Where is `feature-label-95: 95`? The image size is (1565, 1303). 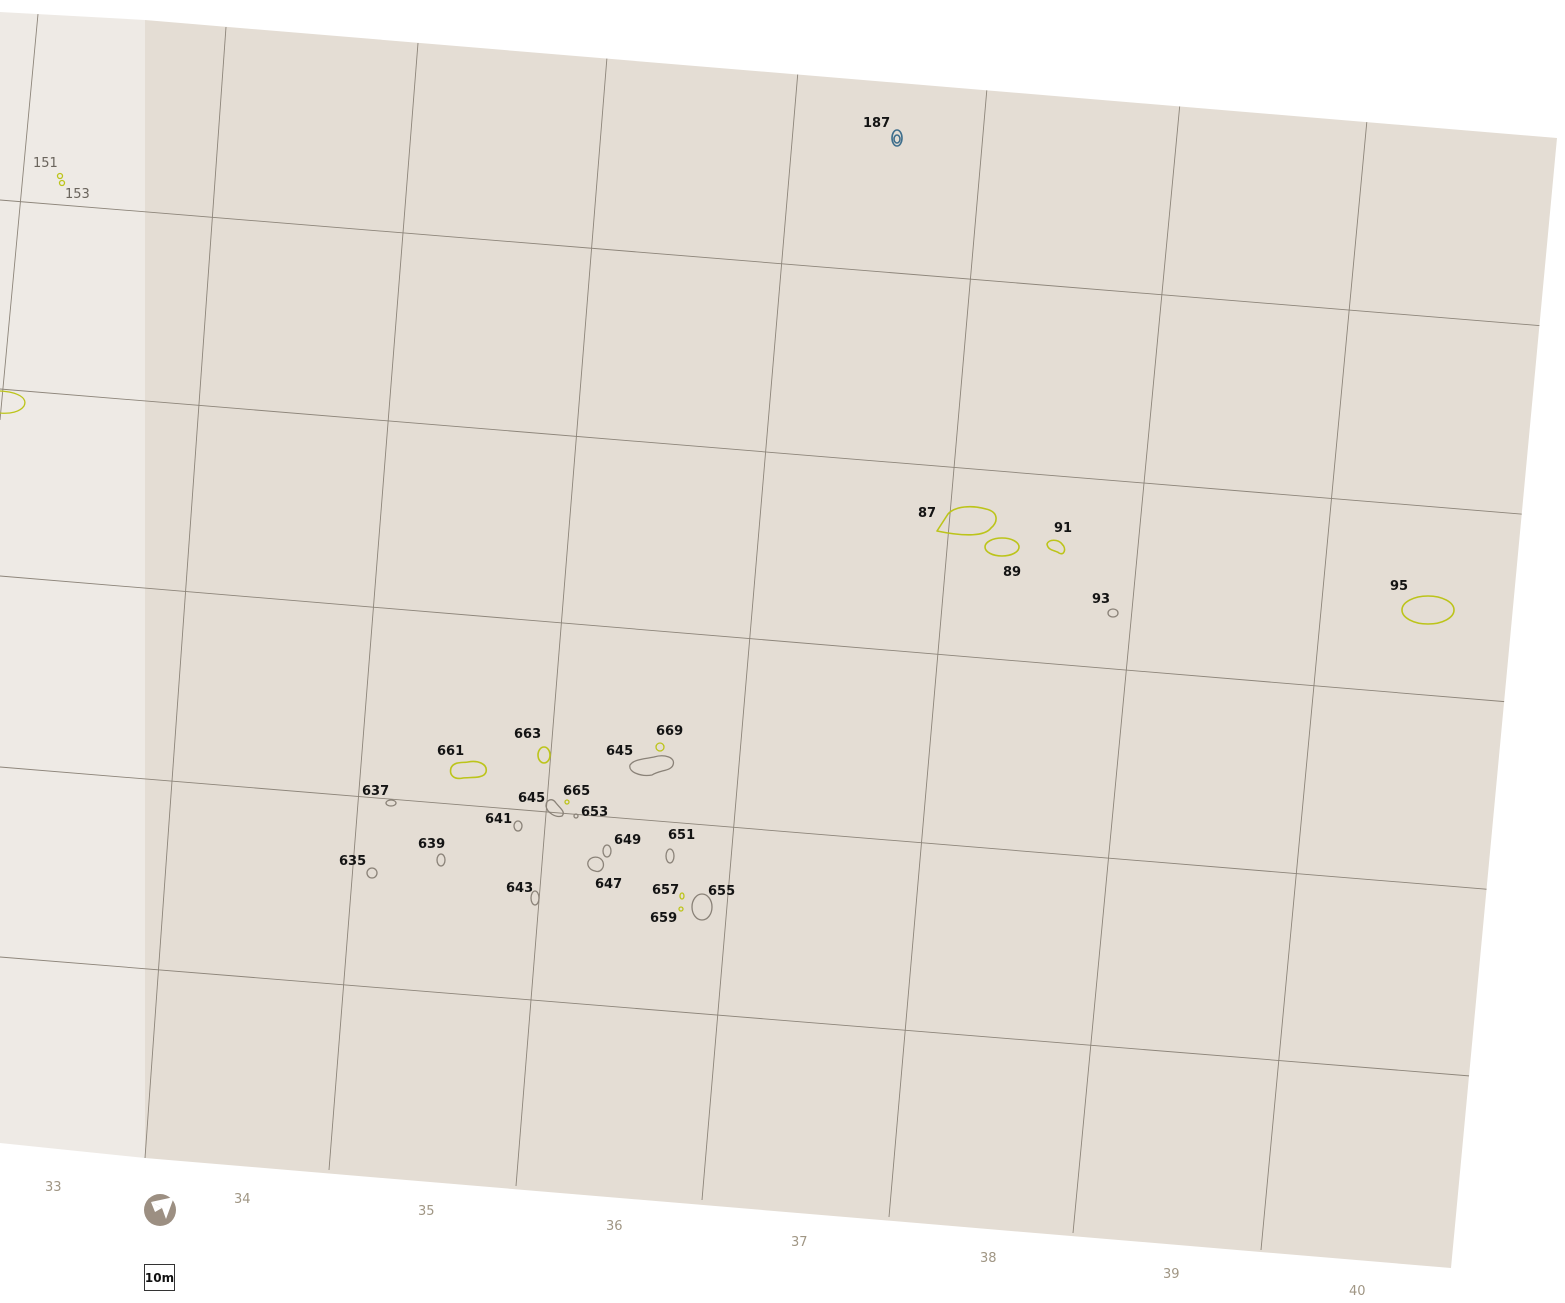 feature-label-95: 95 is located at coordinates (1399, 586).